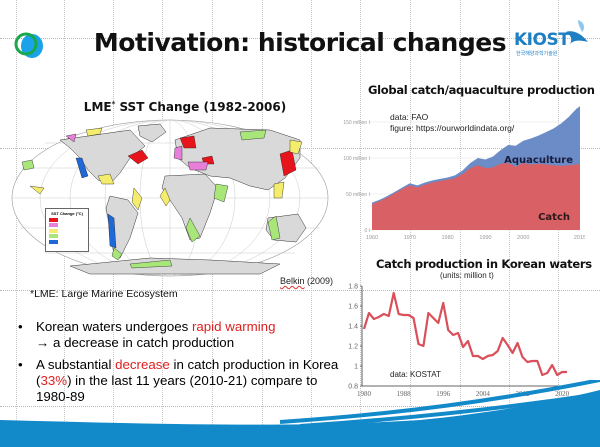 The width and height of the screenshot is (600, 447). What do you see at coordinates (76, 364) in the screenshot?
I see `bullet-text-part: A substantial` at bounding box center [76, 364].